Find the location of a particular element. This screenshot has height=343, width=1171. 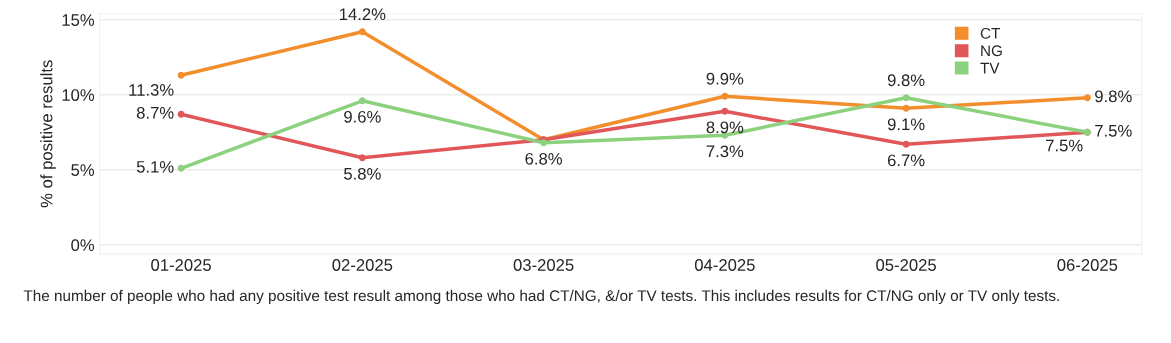

data-label: 7.3% is located at coordinates (725, 151).